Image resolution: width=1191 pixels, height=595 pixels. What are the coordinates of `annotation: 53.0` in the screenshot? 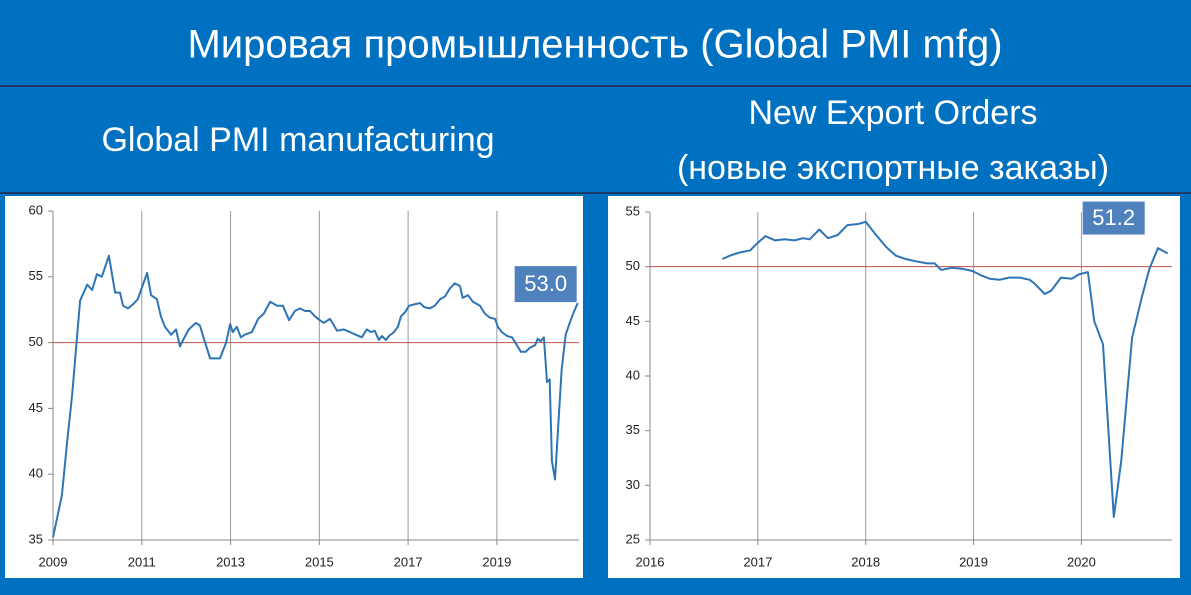 It's located at (545, 283).